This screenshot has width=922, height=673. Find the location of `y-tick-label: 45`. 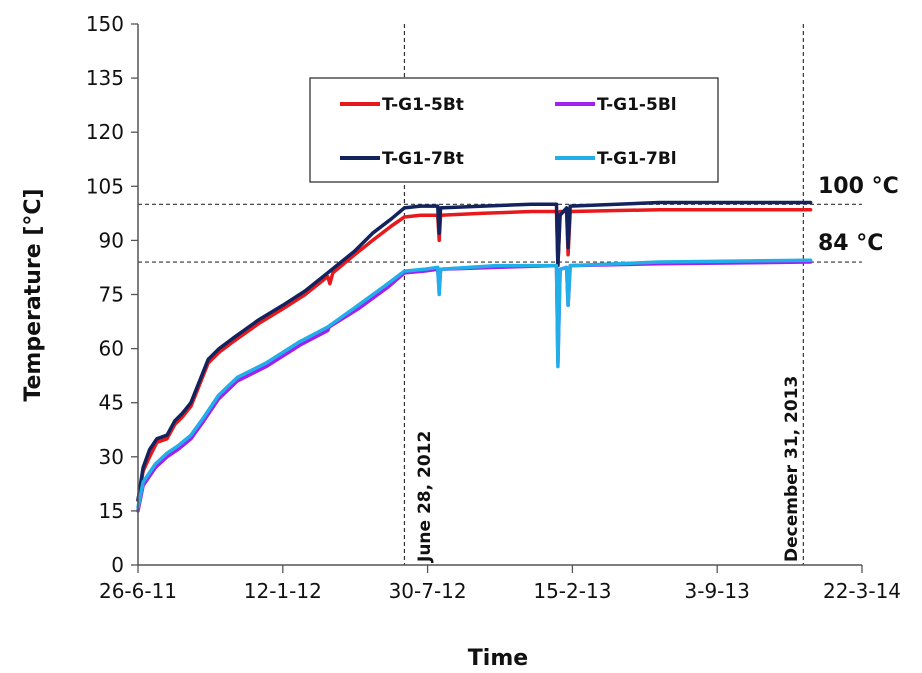

y-tick-label: 45 is located at coordinates (111, 403).